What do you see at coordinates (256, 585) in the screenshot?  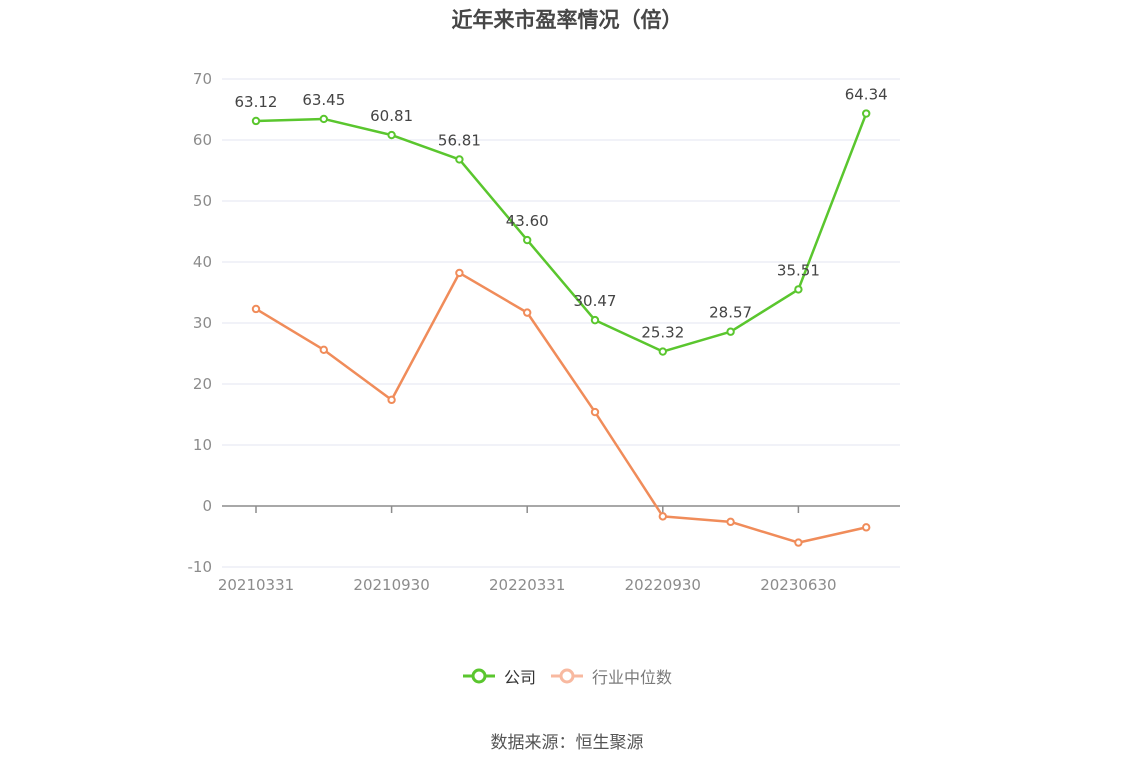 I see `x-tick-label: 20210331` at bounding box center [256, 585].